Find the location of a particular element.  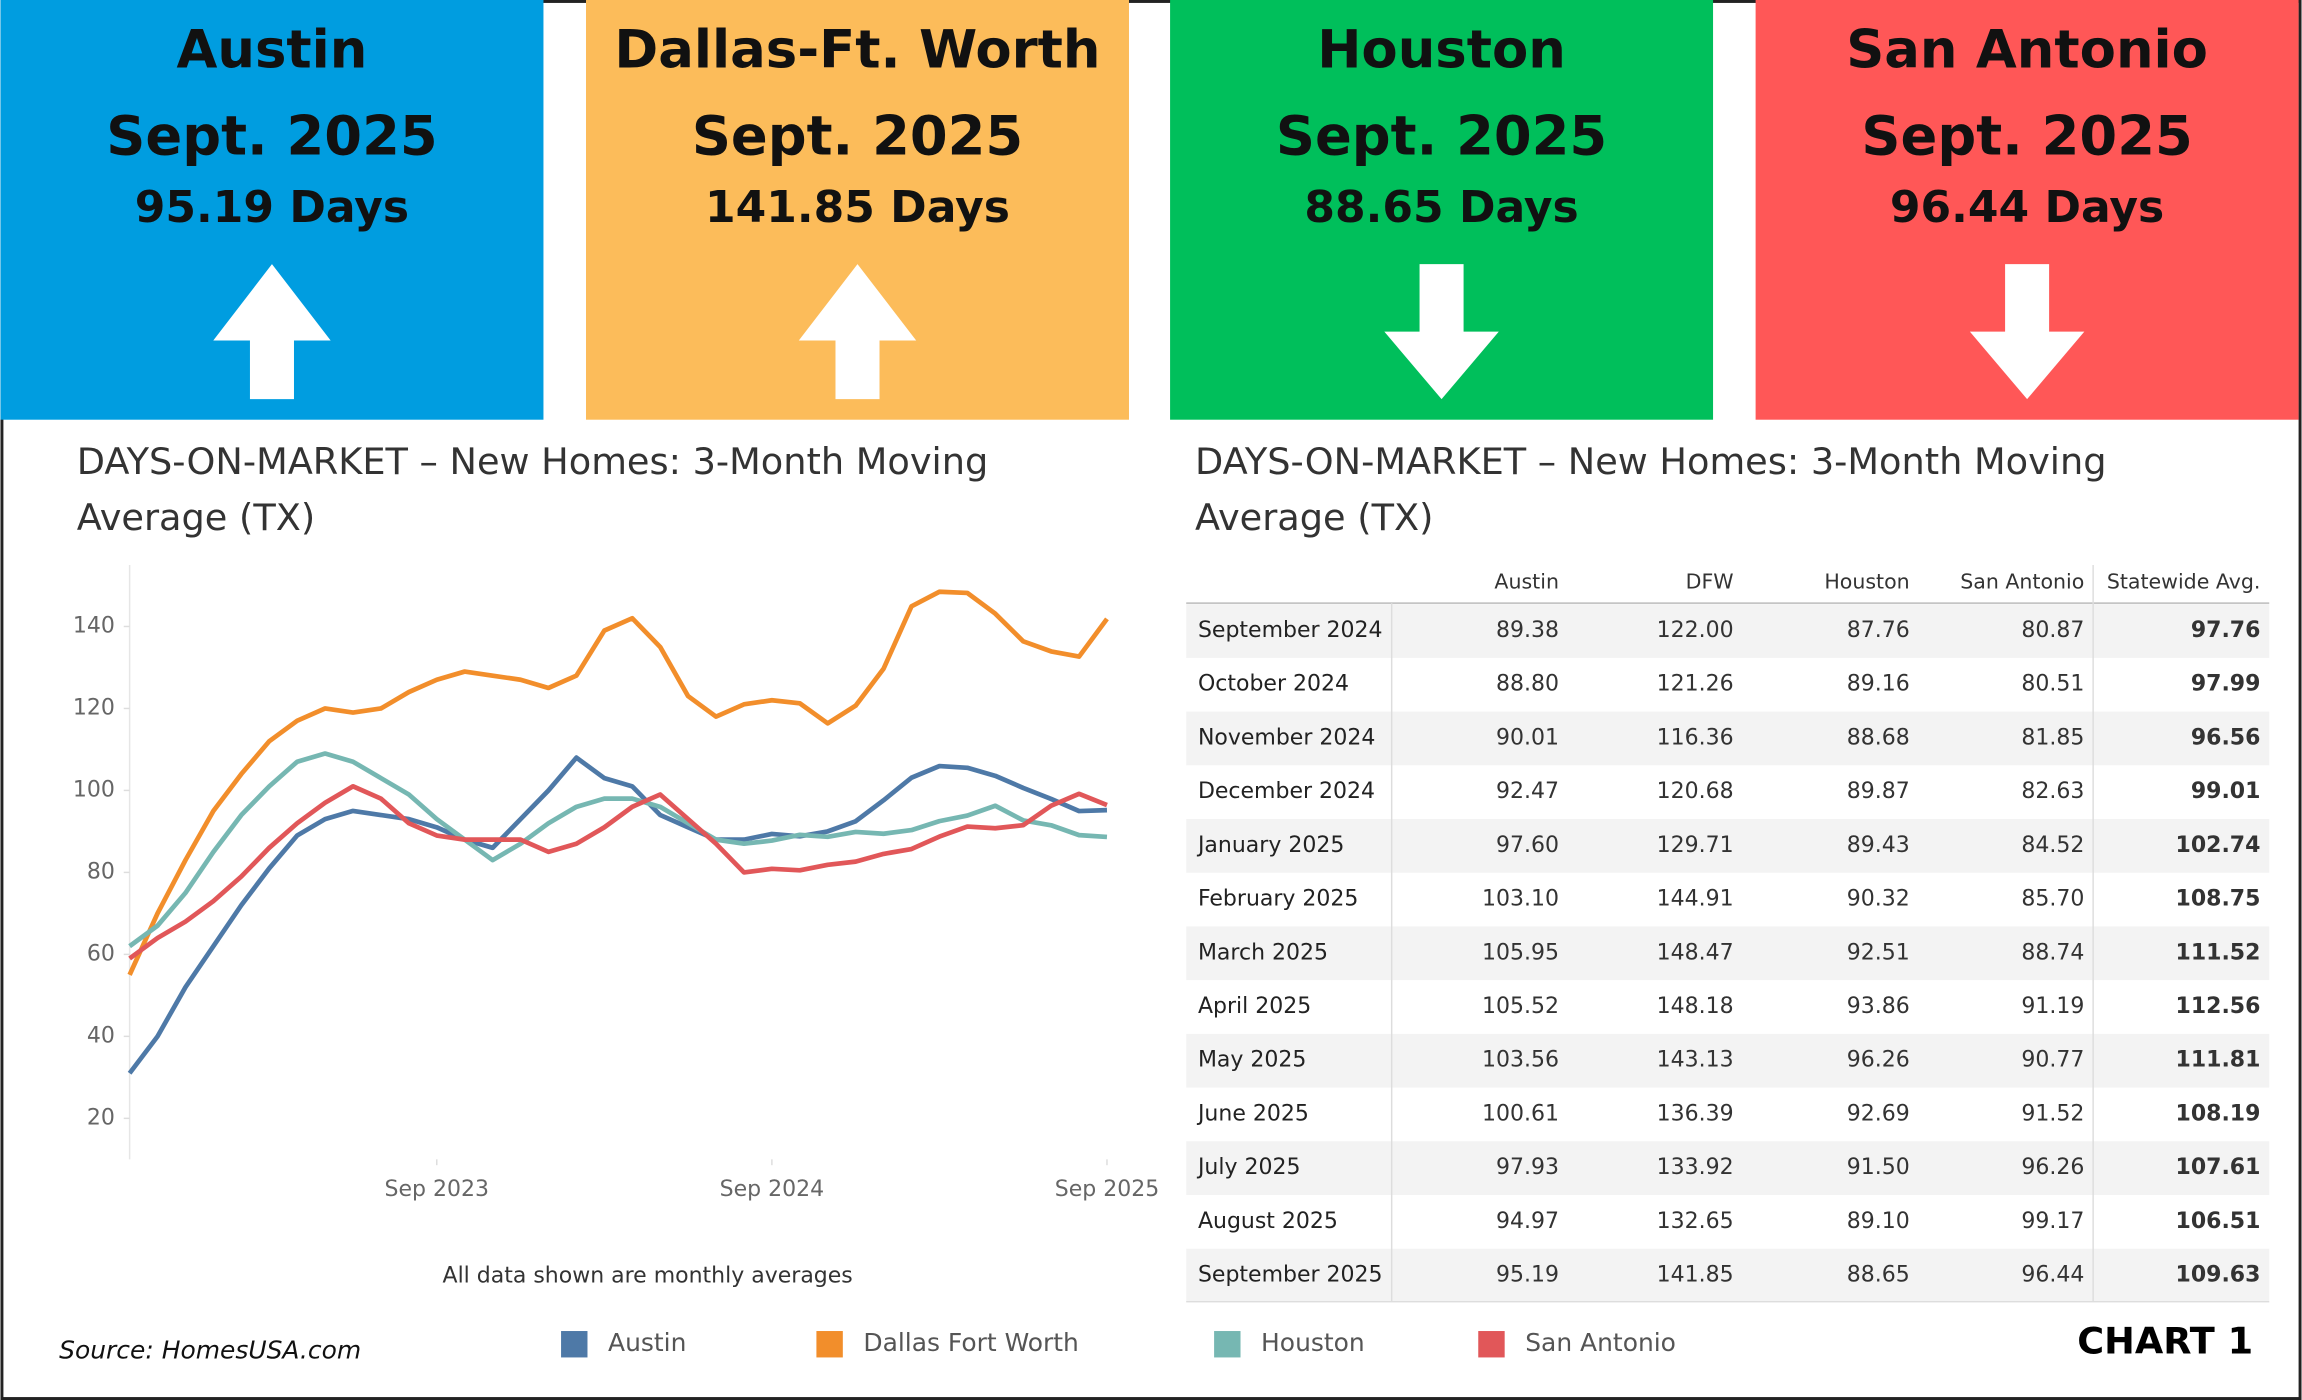

cell: 92.51 is located at coordinates (1878, 952).